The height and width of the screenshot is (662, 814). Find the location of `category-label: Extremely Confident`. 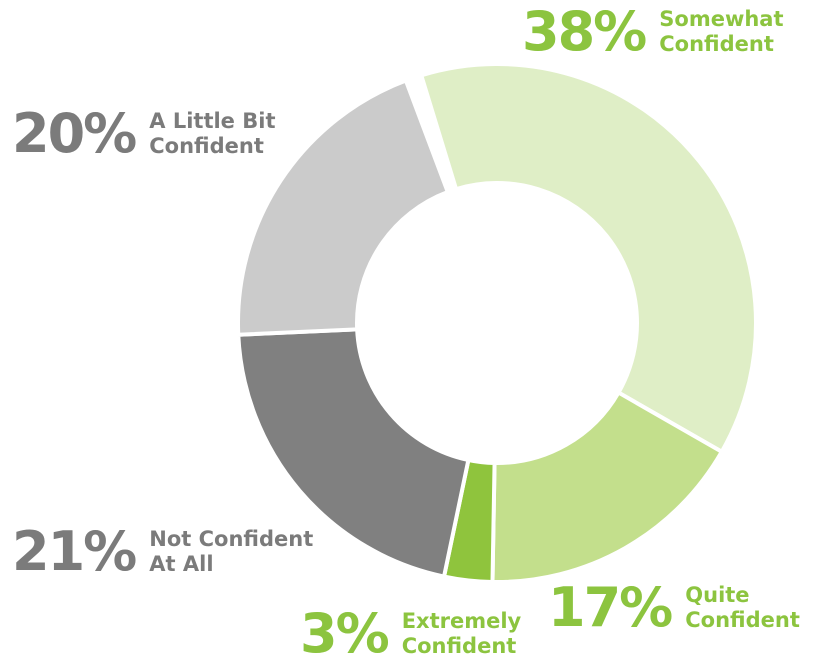

category-label: Extremely Confident is located at coordinates (461, 633).